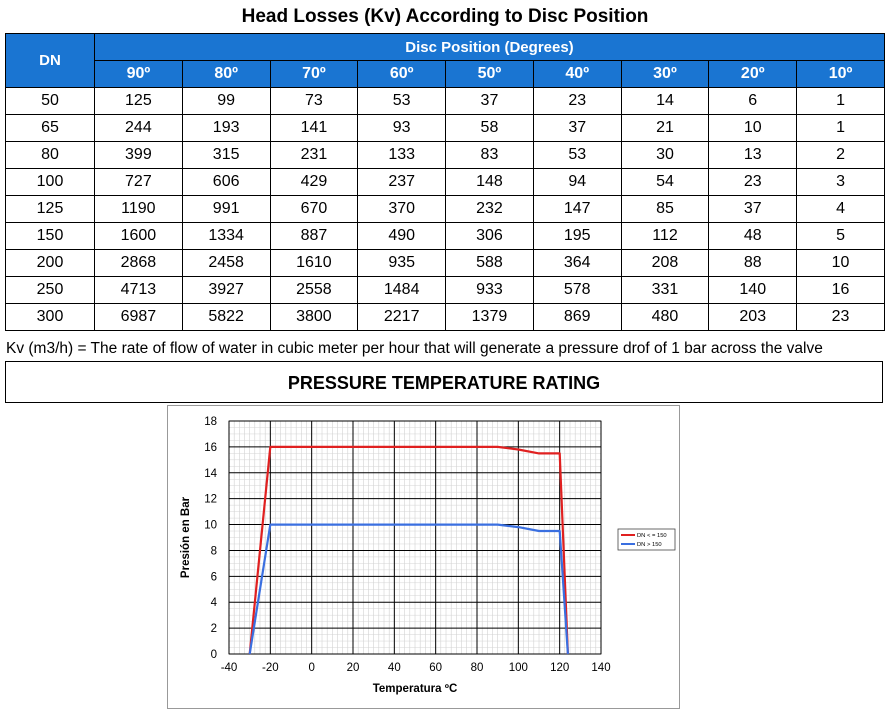  Describe the element at coordinates (840, 317) in the screenshot. I see `kv-cell: 23` at that location.